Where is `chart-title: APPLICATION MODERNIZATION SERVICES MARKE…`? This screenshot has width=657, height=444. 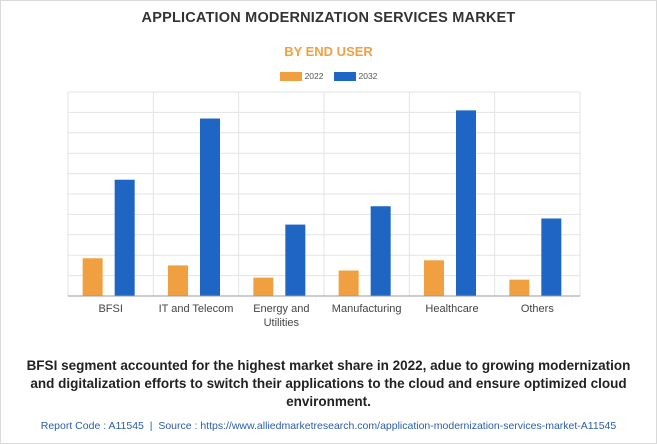
chart-title: APPLICATION MODERNIZATION SERVICES MARKE… is located at coordinates (328, 18).